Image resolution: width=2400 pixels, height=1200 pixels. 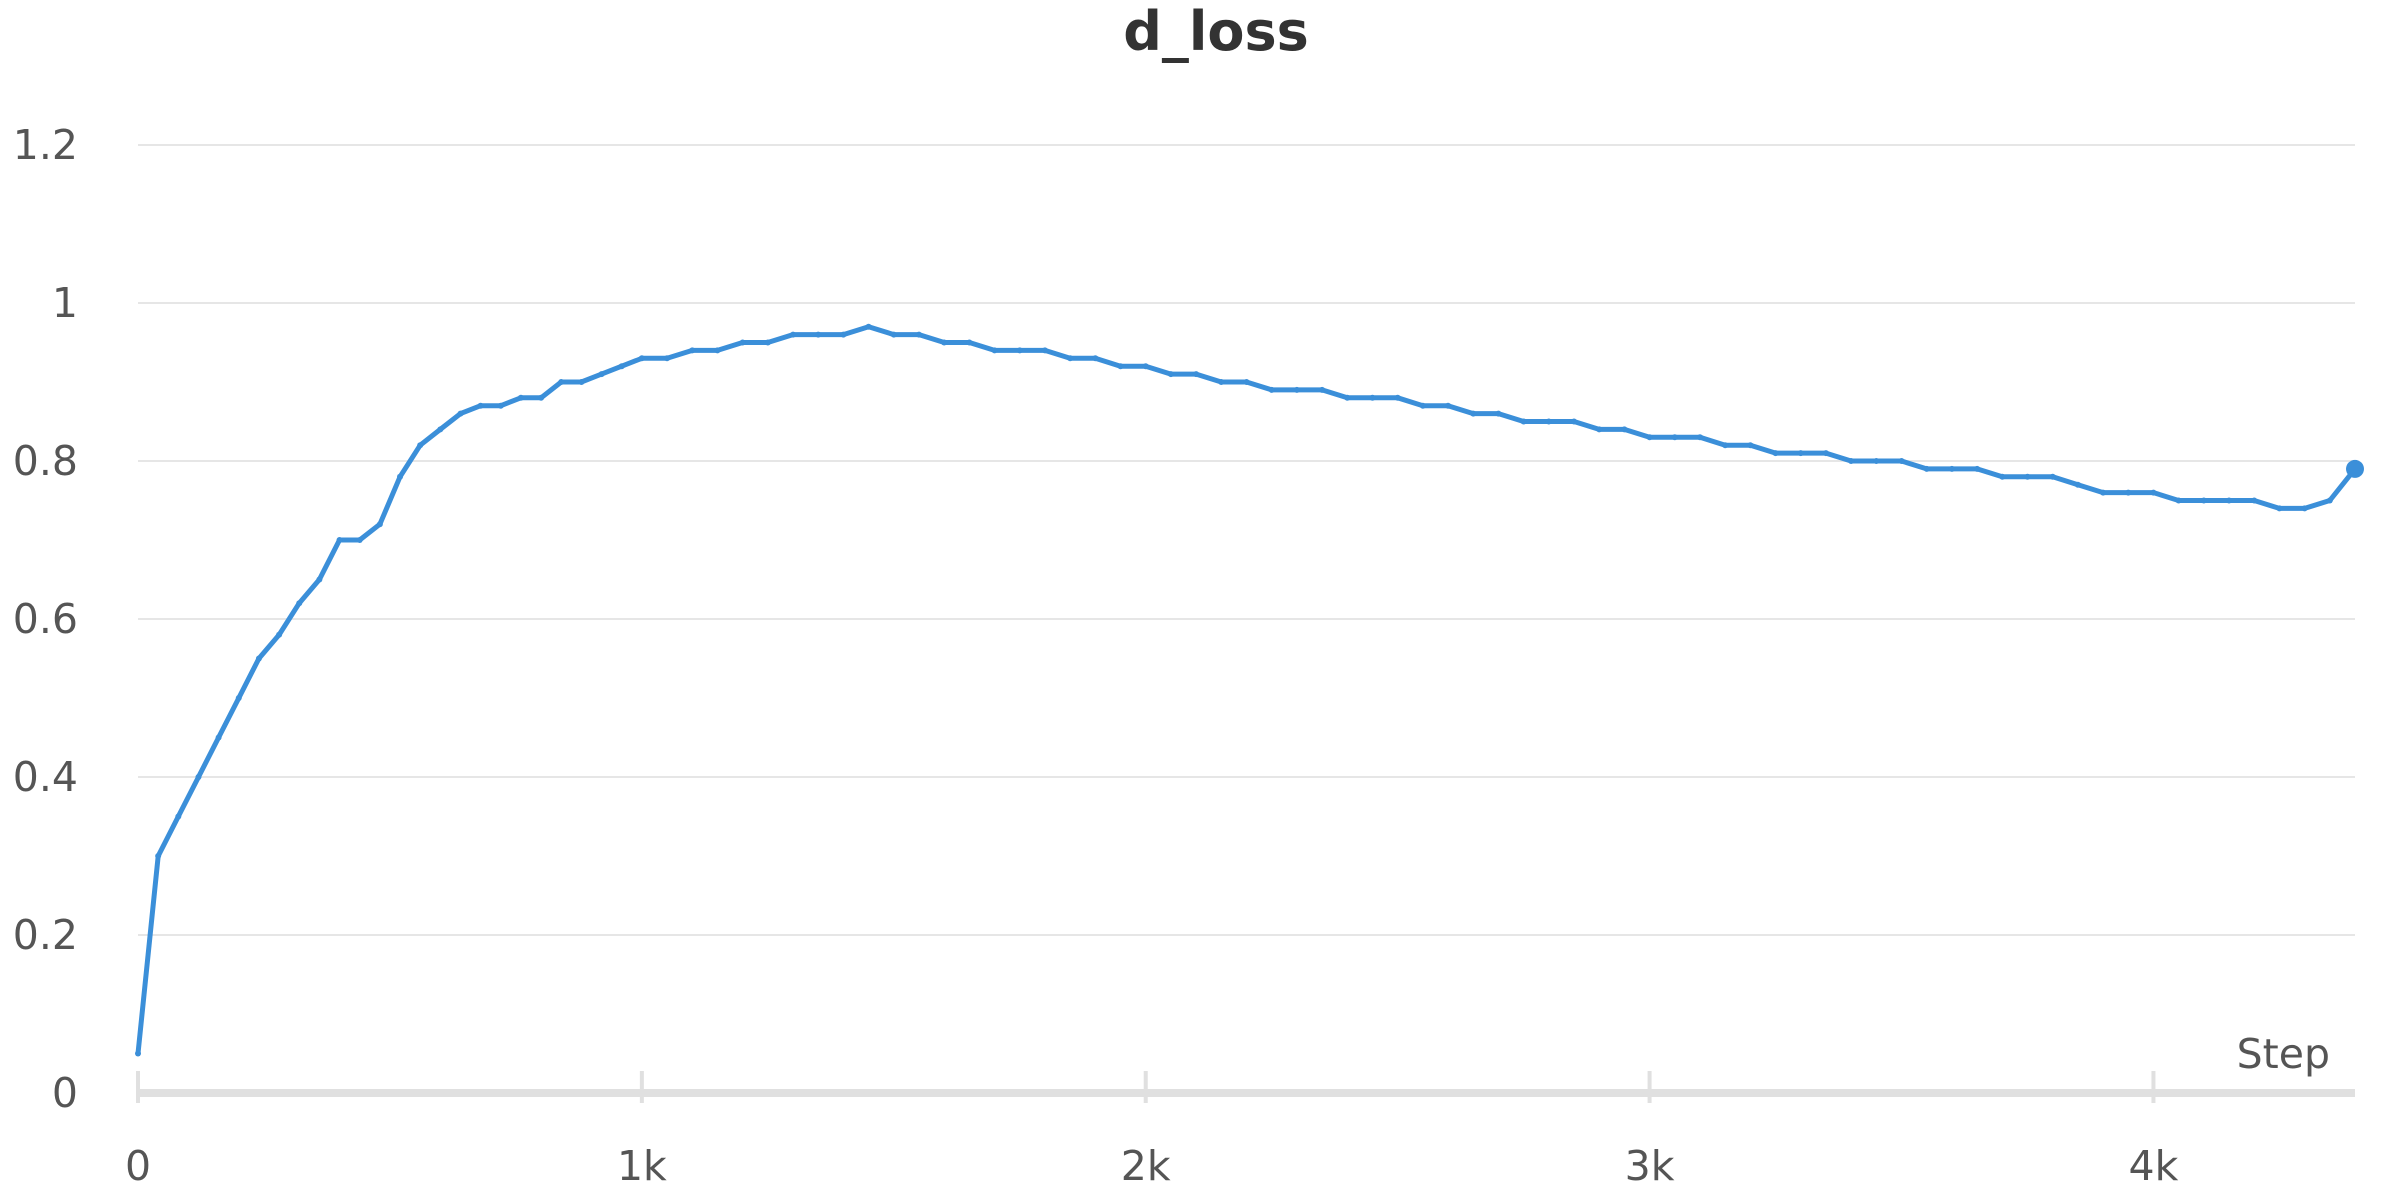 What do you see at coordinates (45, 935) in the screenshot?
I see `y-tick-label: 0.2` at bounding box center [45, 935].